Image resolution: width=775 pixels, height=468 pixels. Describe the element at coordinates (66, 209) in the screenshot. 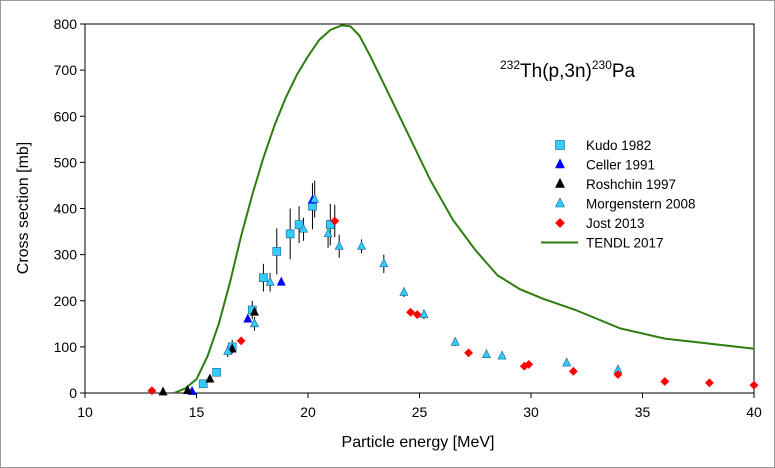

I see `y-tick-label: 400` at that location.